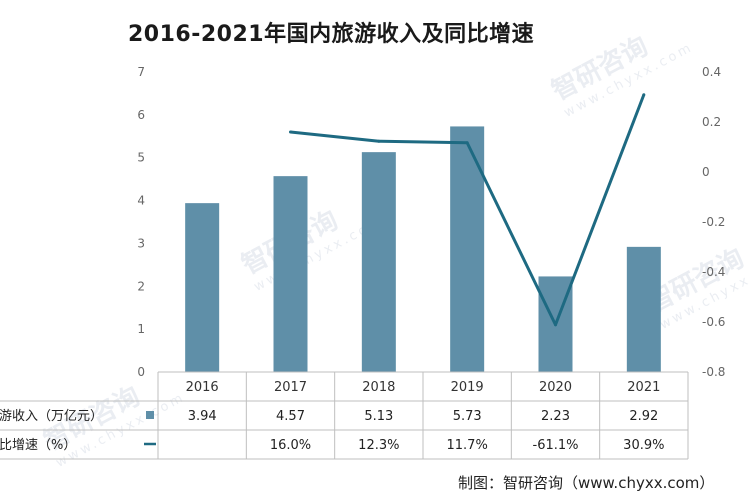 The width and height of the screenshot is (750, 500). I want to click on table-cell-revenue: 2.92, so click(643, 416).